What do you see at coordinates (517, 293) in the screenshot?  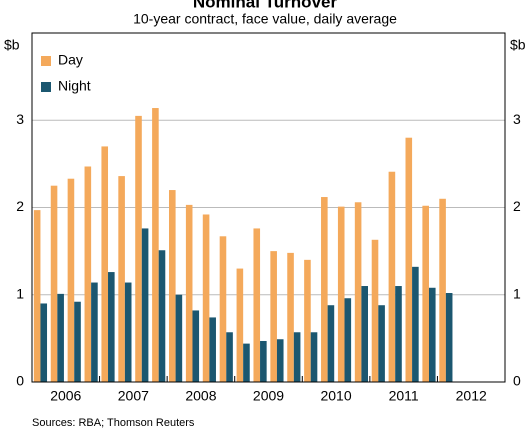 I see `y-tick-label-right: 1` at bounding box center [517, 293].